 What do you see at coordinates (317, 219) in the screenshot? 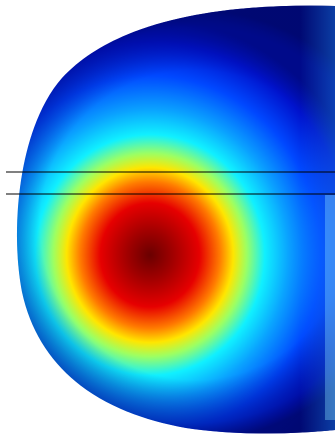
I see `right-edge-band` at bounding box center [317, 219].